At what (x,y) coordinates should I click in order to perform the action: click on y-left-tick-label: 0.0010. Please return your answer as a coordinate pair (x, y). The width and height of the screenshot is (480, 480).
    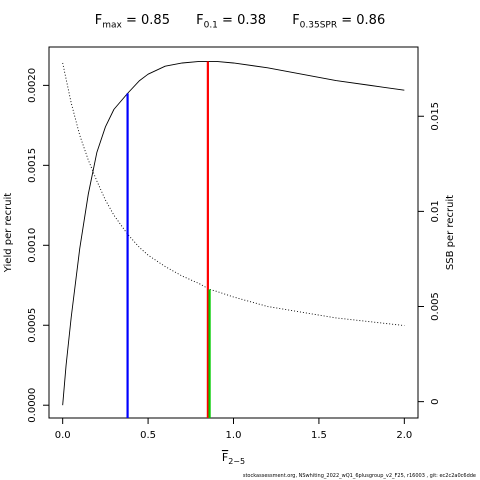
    Looking at the image, I should click on (32, 245).